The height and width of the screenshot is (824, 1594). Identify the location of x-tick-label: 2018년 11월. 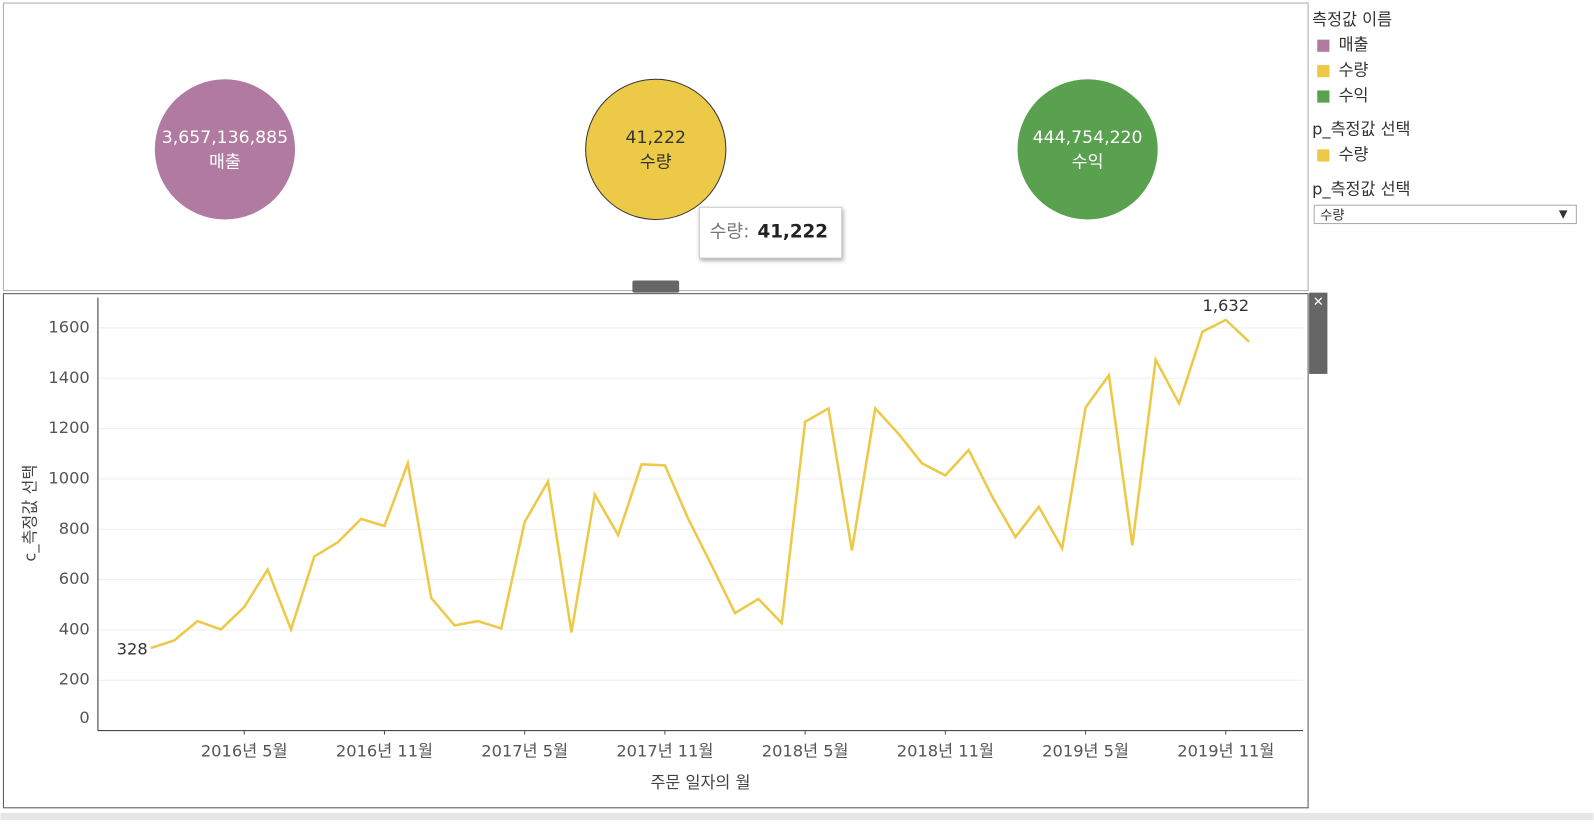
(945, 750).